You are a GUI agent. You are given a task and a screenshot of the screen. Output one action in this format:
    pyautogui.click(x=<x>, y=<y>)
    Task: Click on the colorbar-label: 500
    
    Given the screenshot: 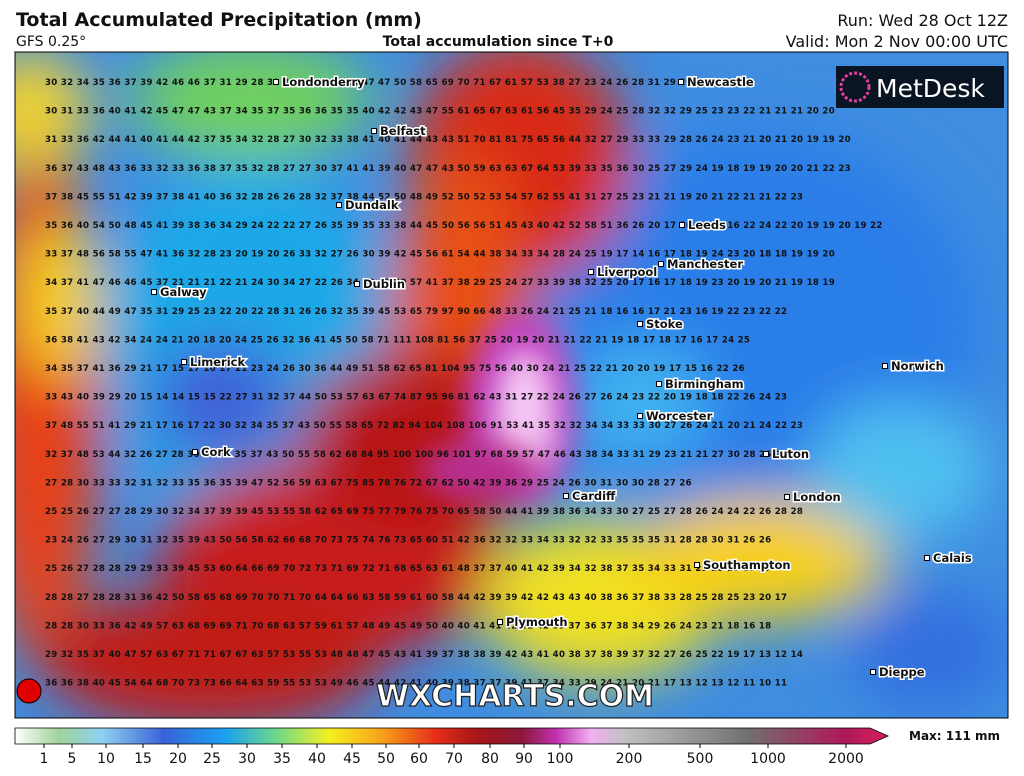 What is the action you would take?
    pyautogui.click(x=700, y=759)
    